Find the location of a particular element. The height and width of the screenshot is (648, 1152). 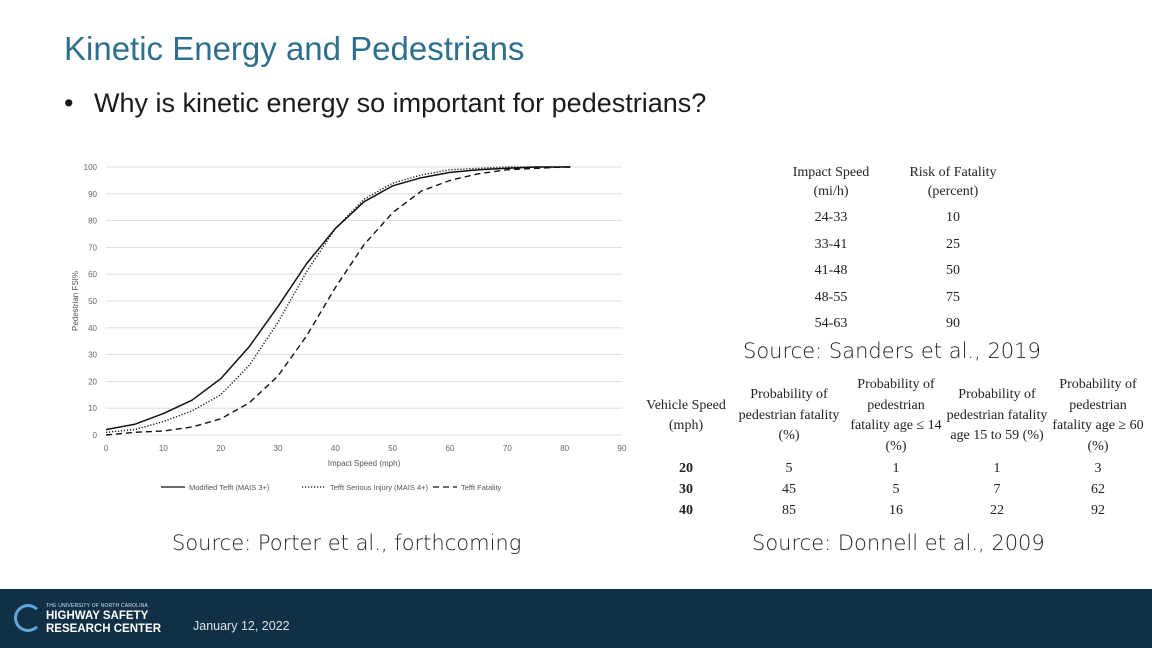

cell-speed: 54-63 is located at coordinates (831, 323).